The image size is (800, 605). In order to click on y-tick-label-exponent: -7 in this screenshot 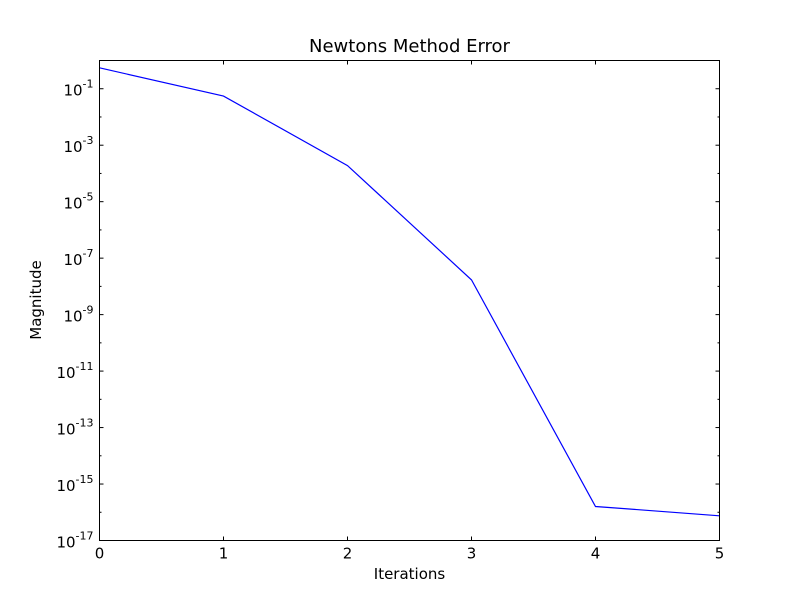, I will do `click(88, 253)`.